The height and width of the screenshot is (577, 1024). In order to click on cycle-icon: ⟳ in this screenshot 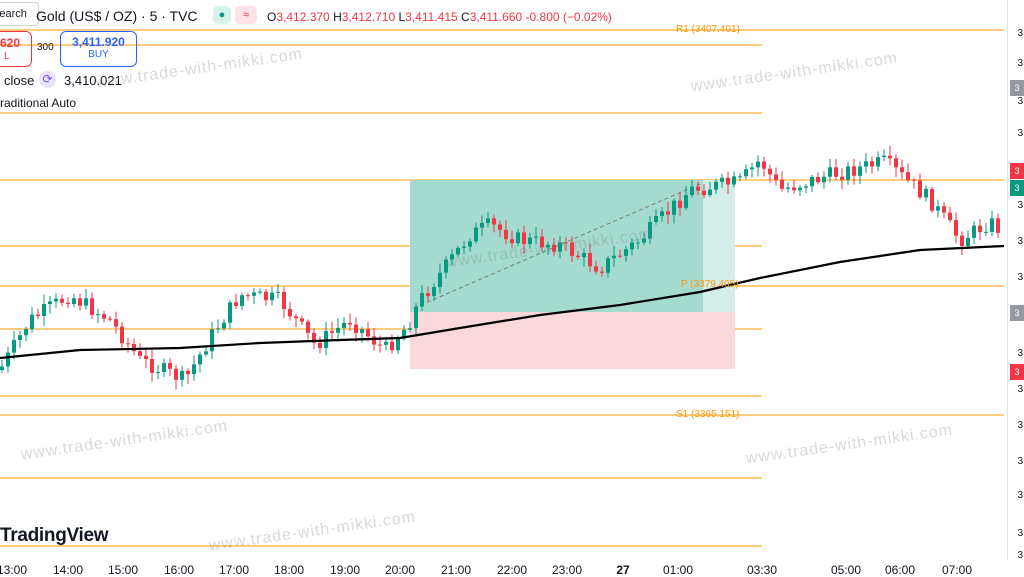, I will do `click(47, 79)`.